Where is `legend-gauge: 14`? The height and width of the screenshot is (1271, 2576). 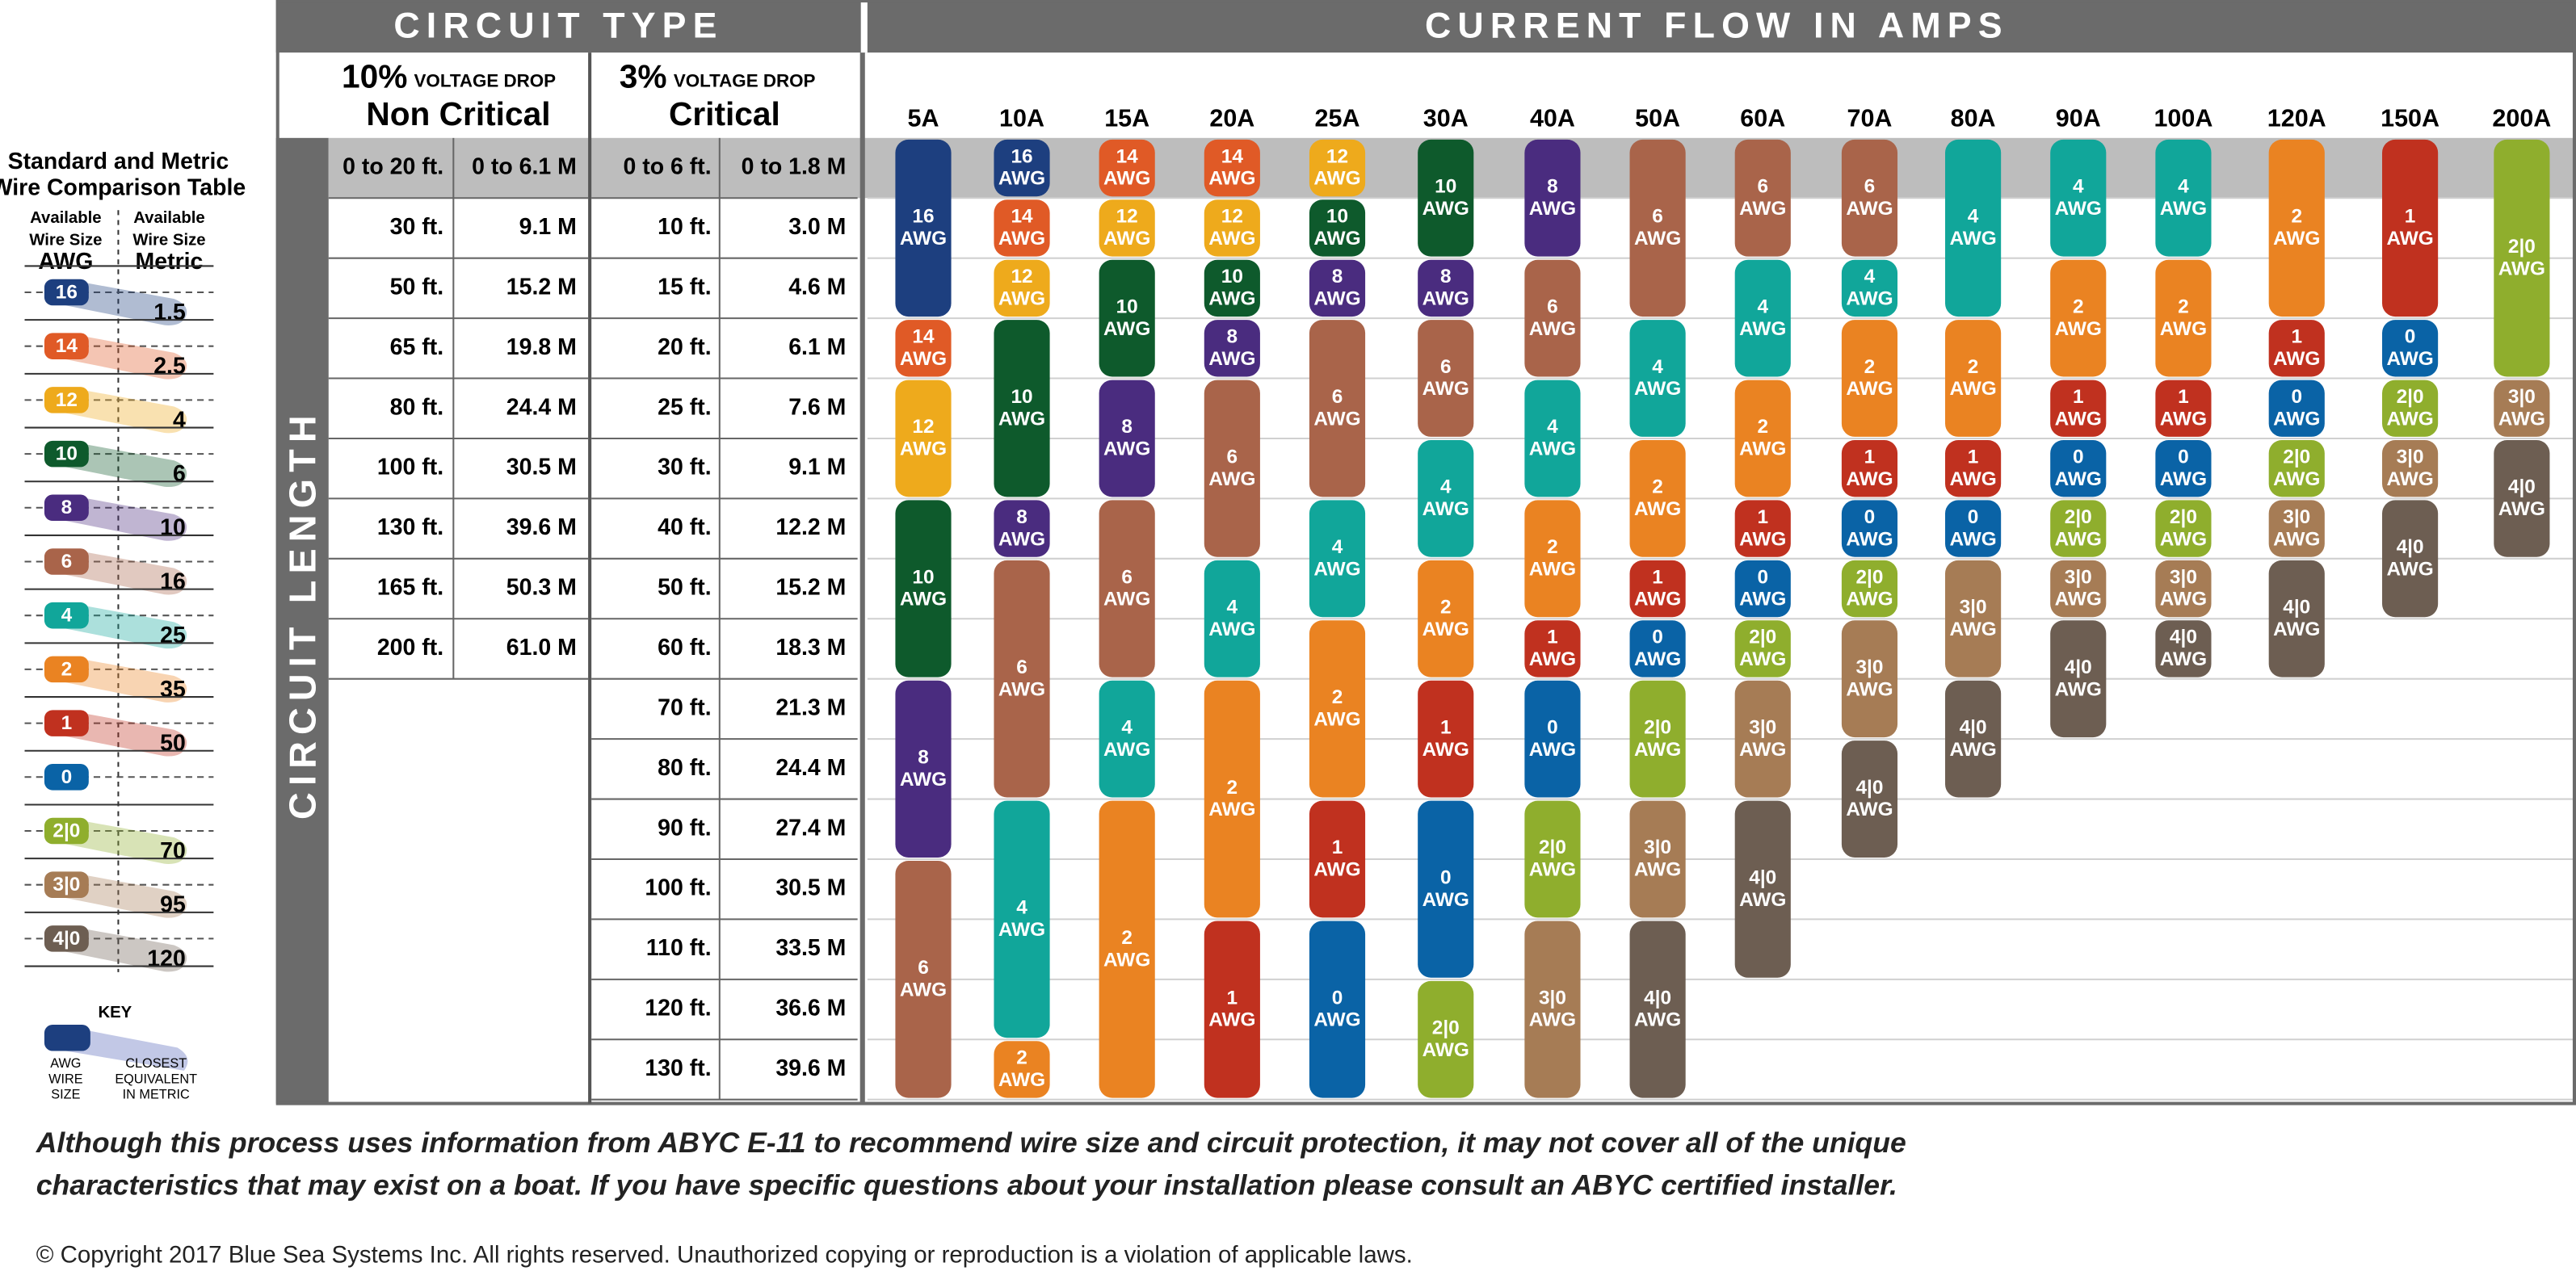
legend-gauge: 14 is located at coordinates (67, 346).